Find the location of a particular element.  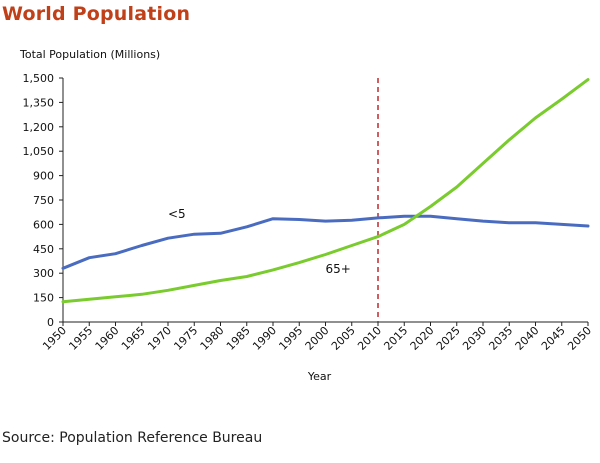

x-tick-label: 1960 is located at coordinates (107, 338).